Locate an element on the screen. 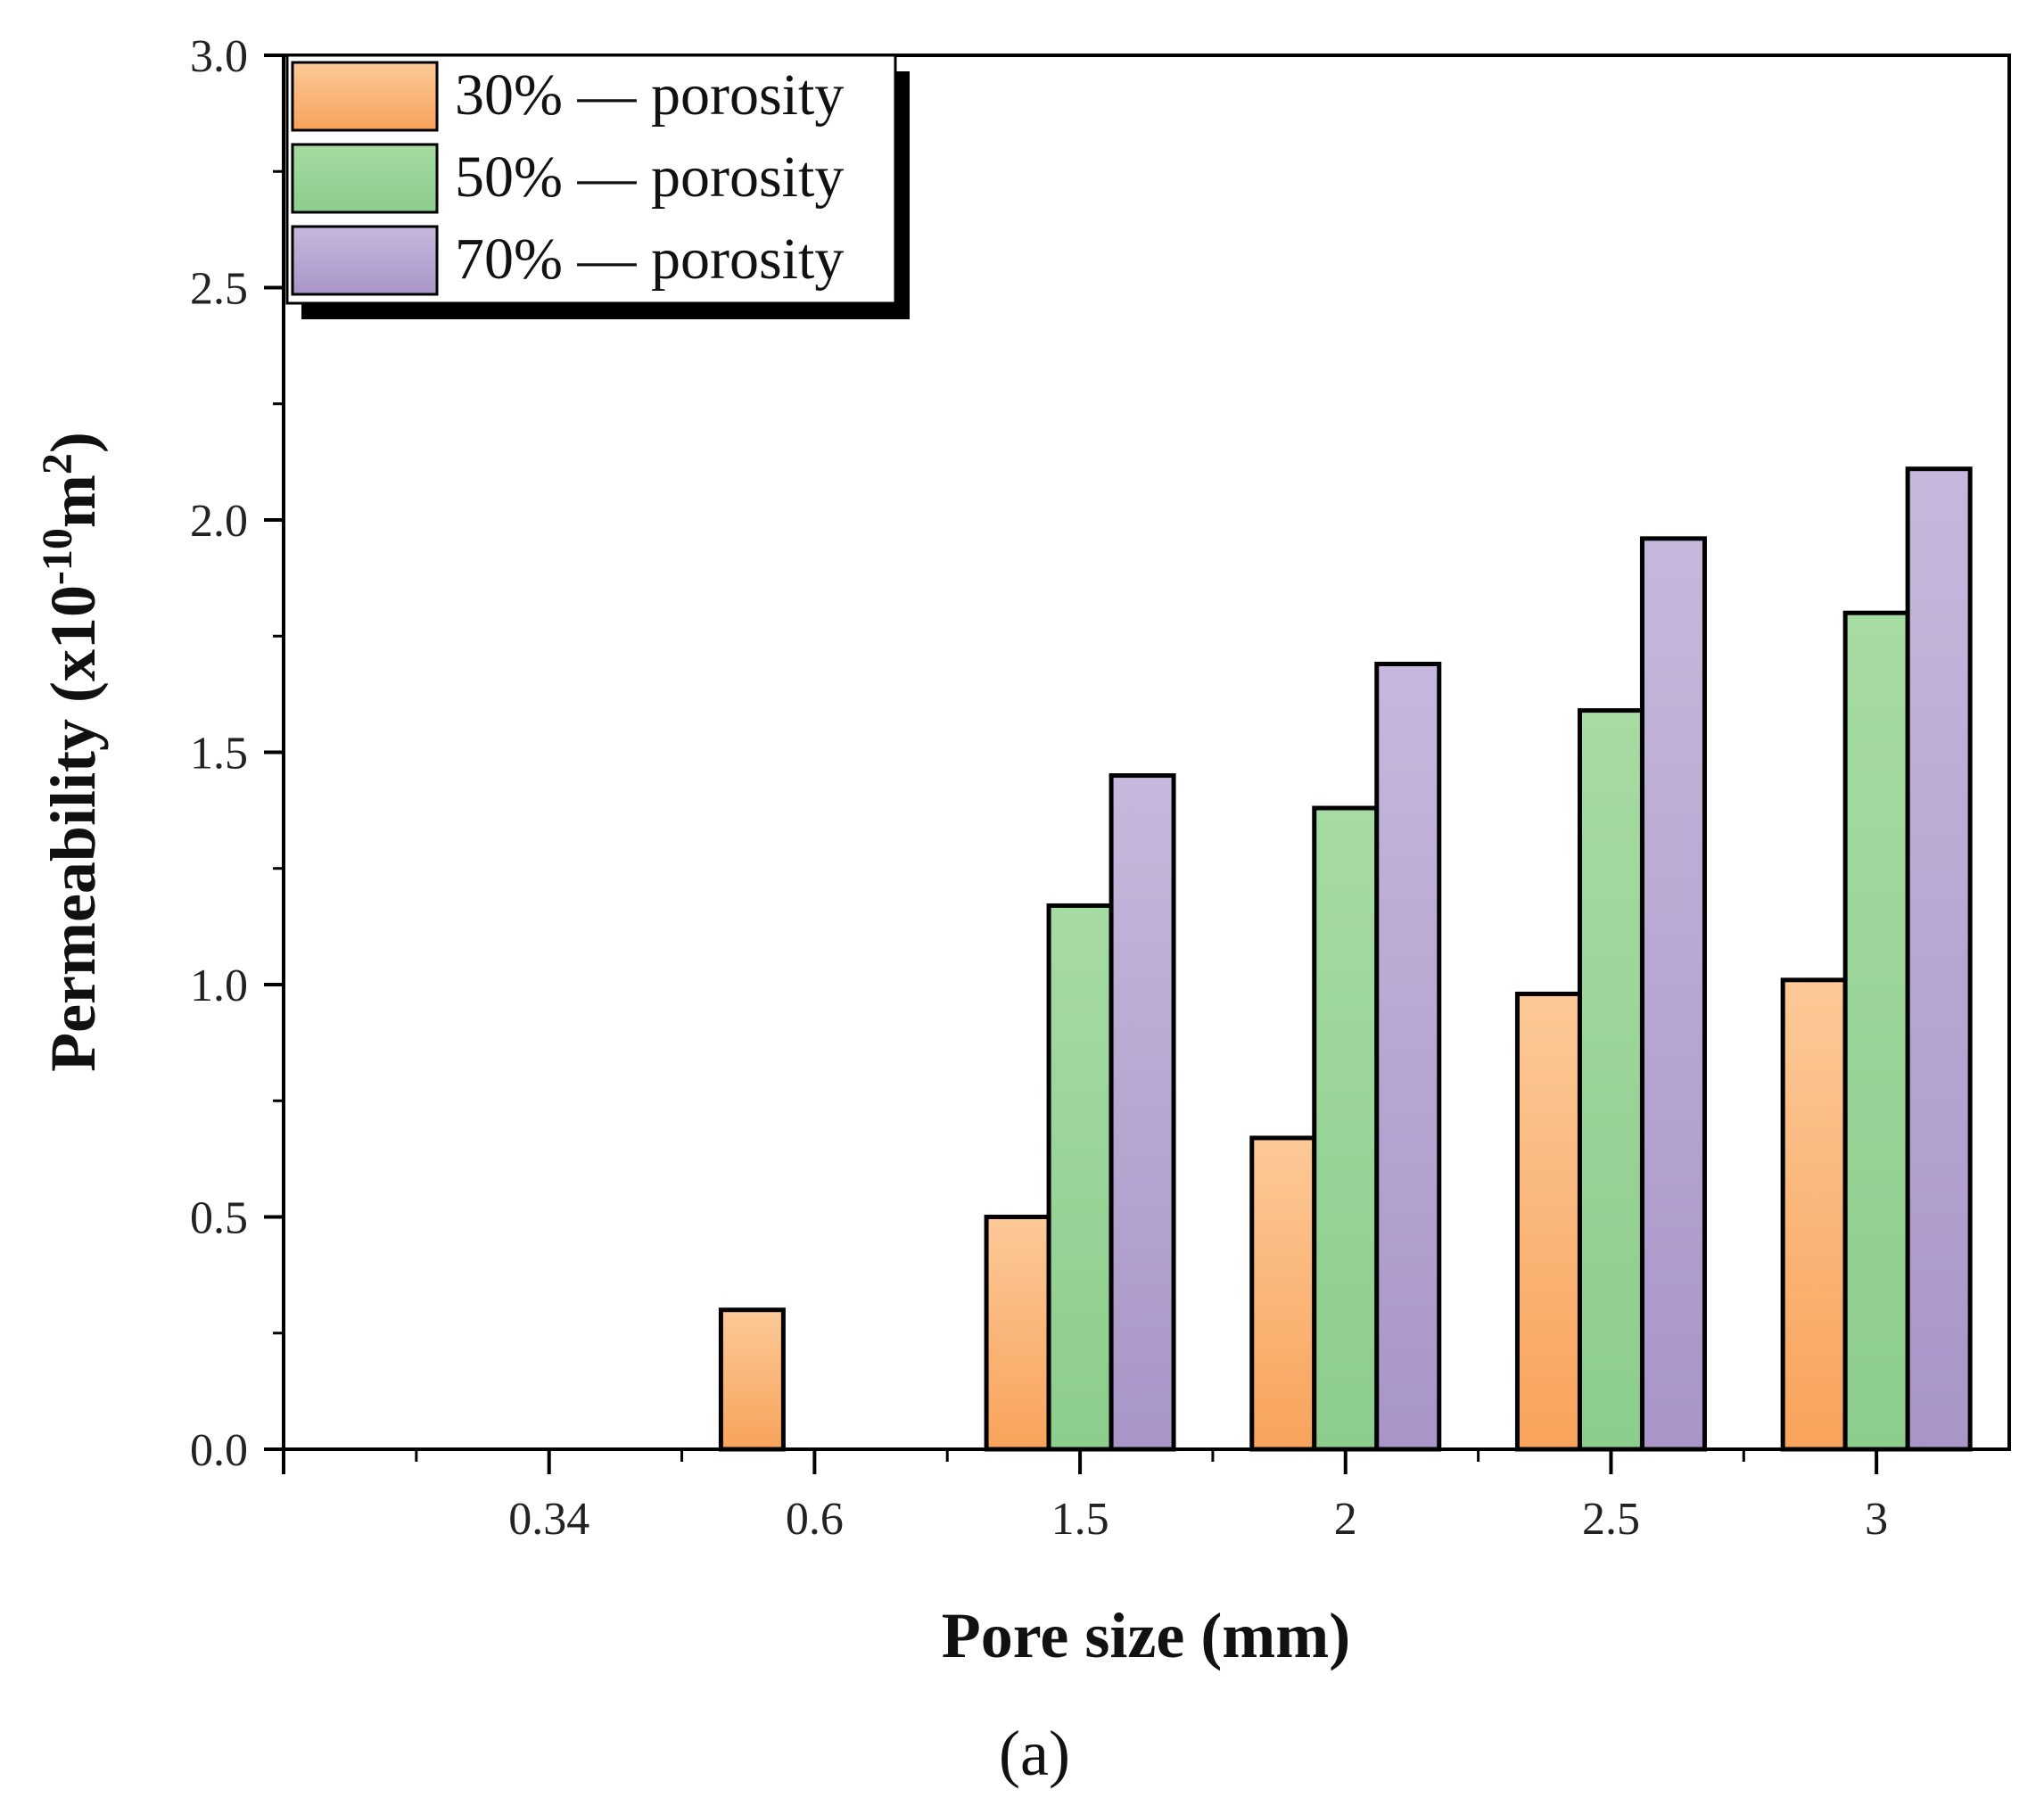 This screenshot has height=1806, width=2044. y-tick-label: 0.0 is located at coordinates (219, 1450).